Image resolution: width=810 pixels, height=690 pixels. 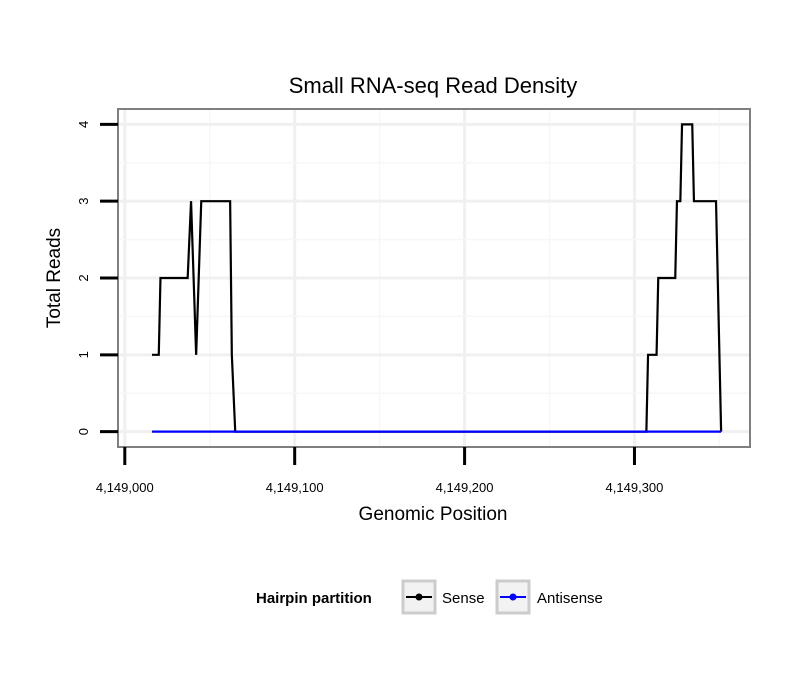 I want to click on x-tick-label: 4,149,000, so click(x=125, y=487).